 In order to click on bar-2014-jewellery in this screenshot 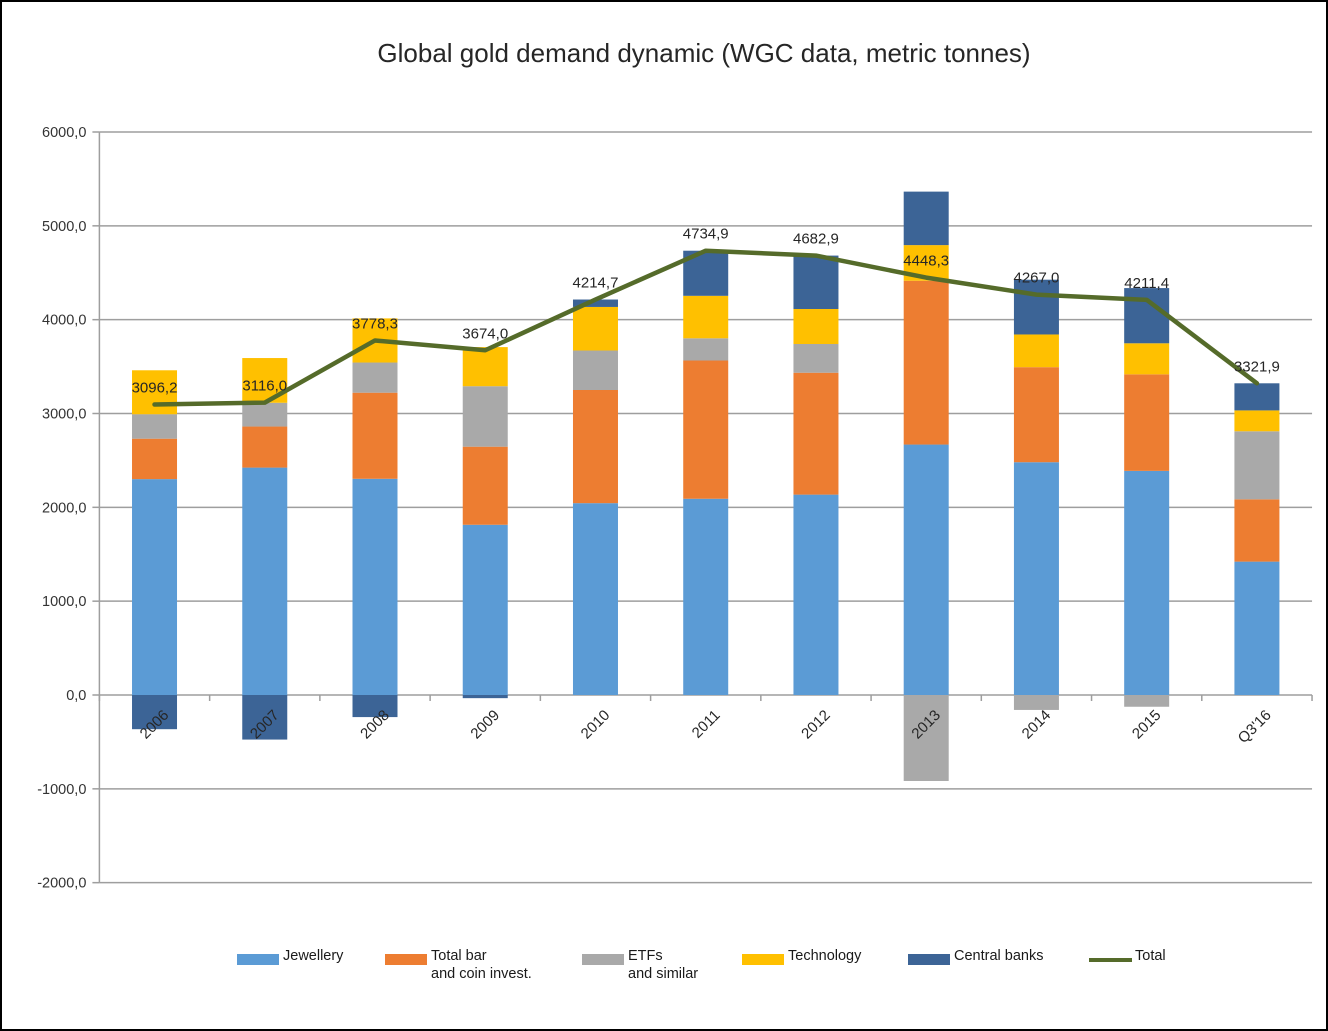, I will do `click(1036, 578)`.